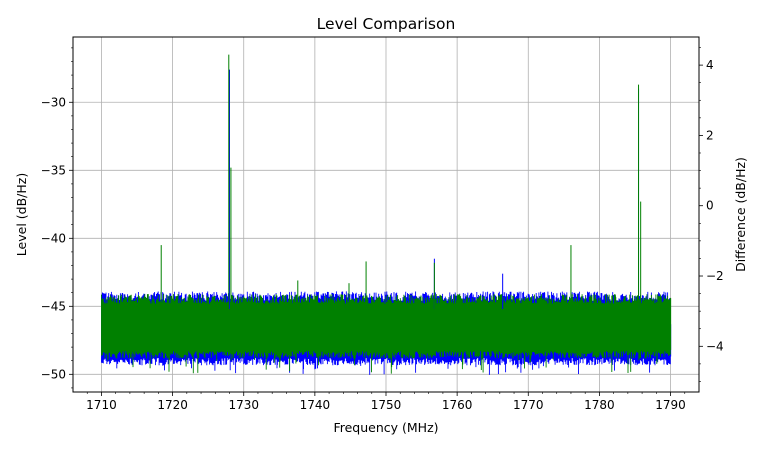  Describe the element at coordinates (101, 405) in the screenshot. I see `x-tick-label: 1710` at that location.